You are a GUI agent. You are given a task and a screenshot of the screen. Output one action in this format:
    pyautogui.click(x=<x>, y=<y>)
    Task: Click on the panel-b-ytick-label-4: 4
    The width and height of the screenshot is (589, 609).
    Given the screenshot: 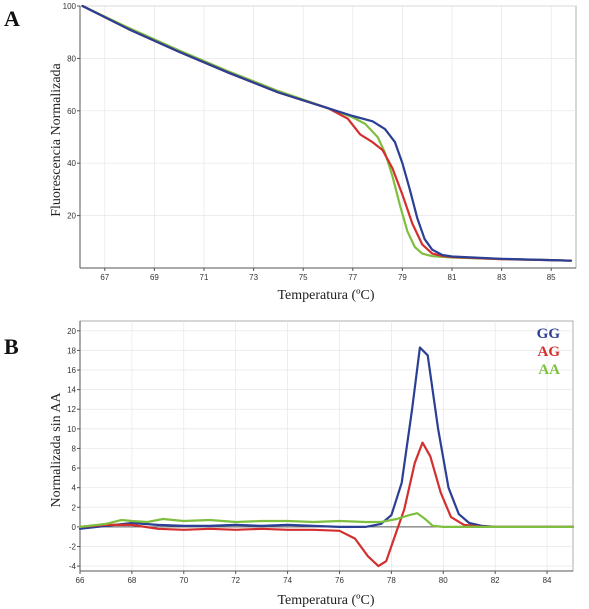 What is the action you would take?
    pyautogui.click(x=74, y=488)
    